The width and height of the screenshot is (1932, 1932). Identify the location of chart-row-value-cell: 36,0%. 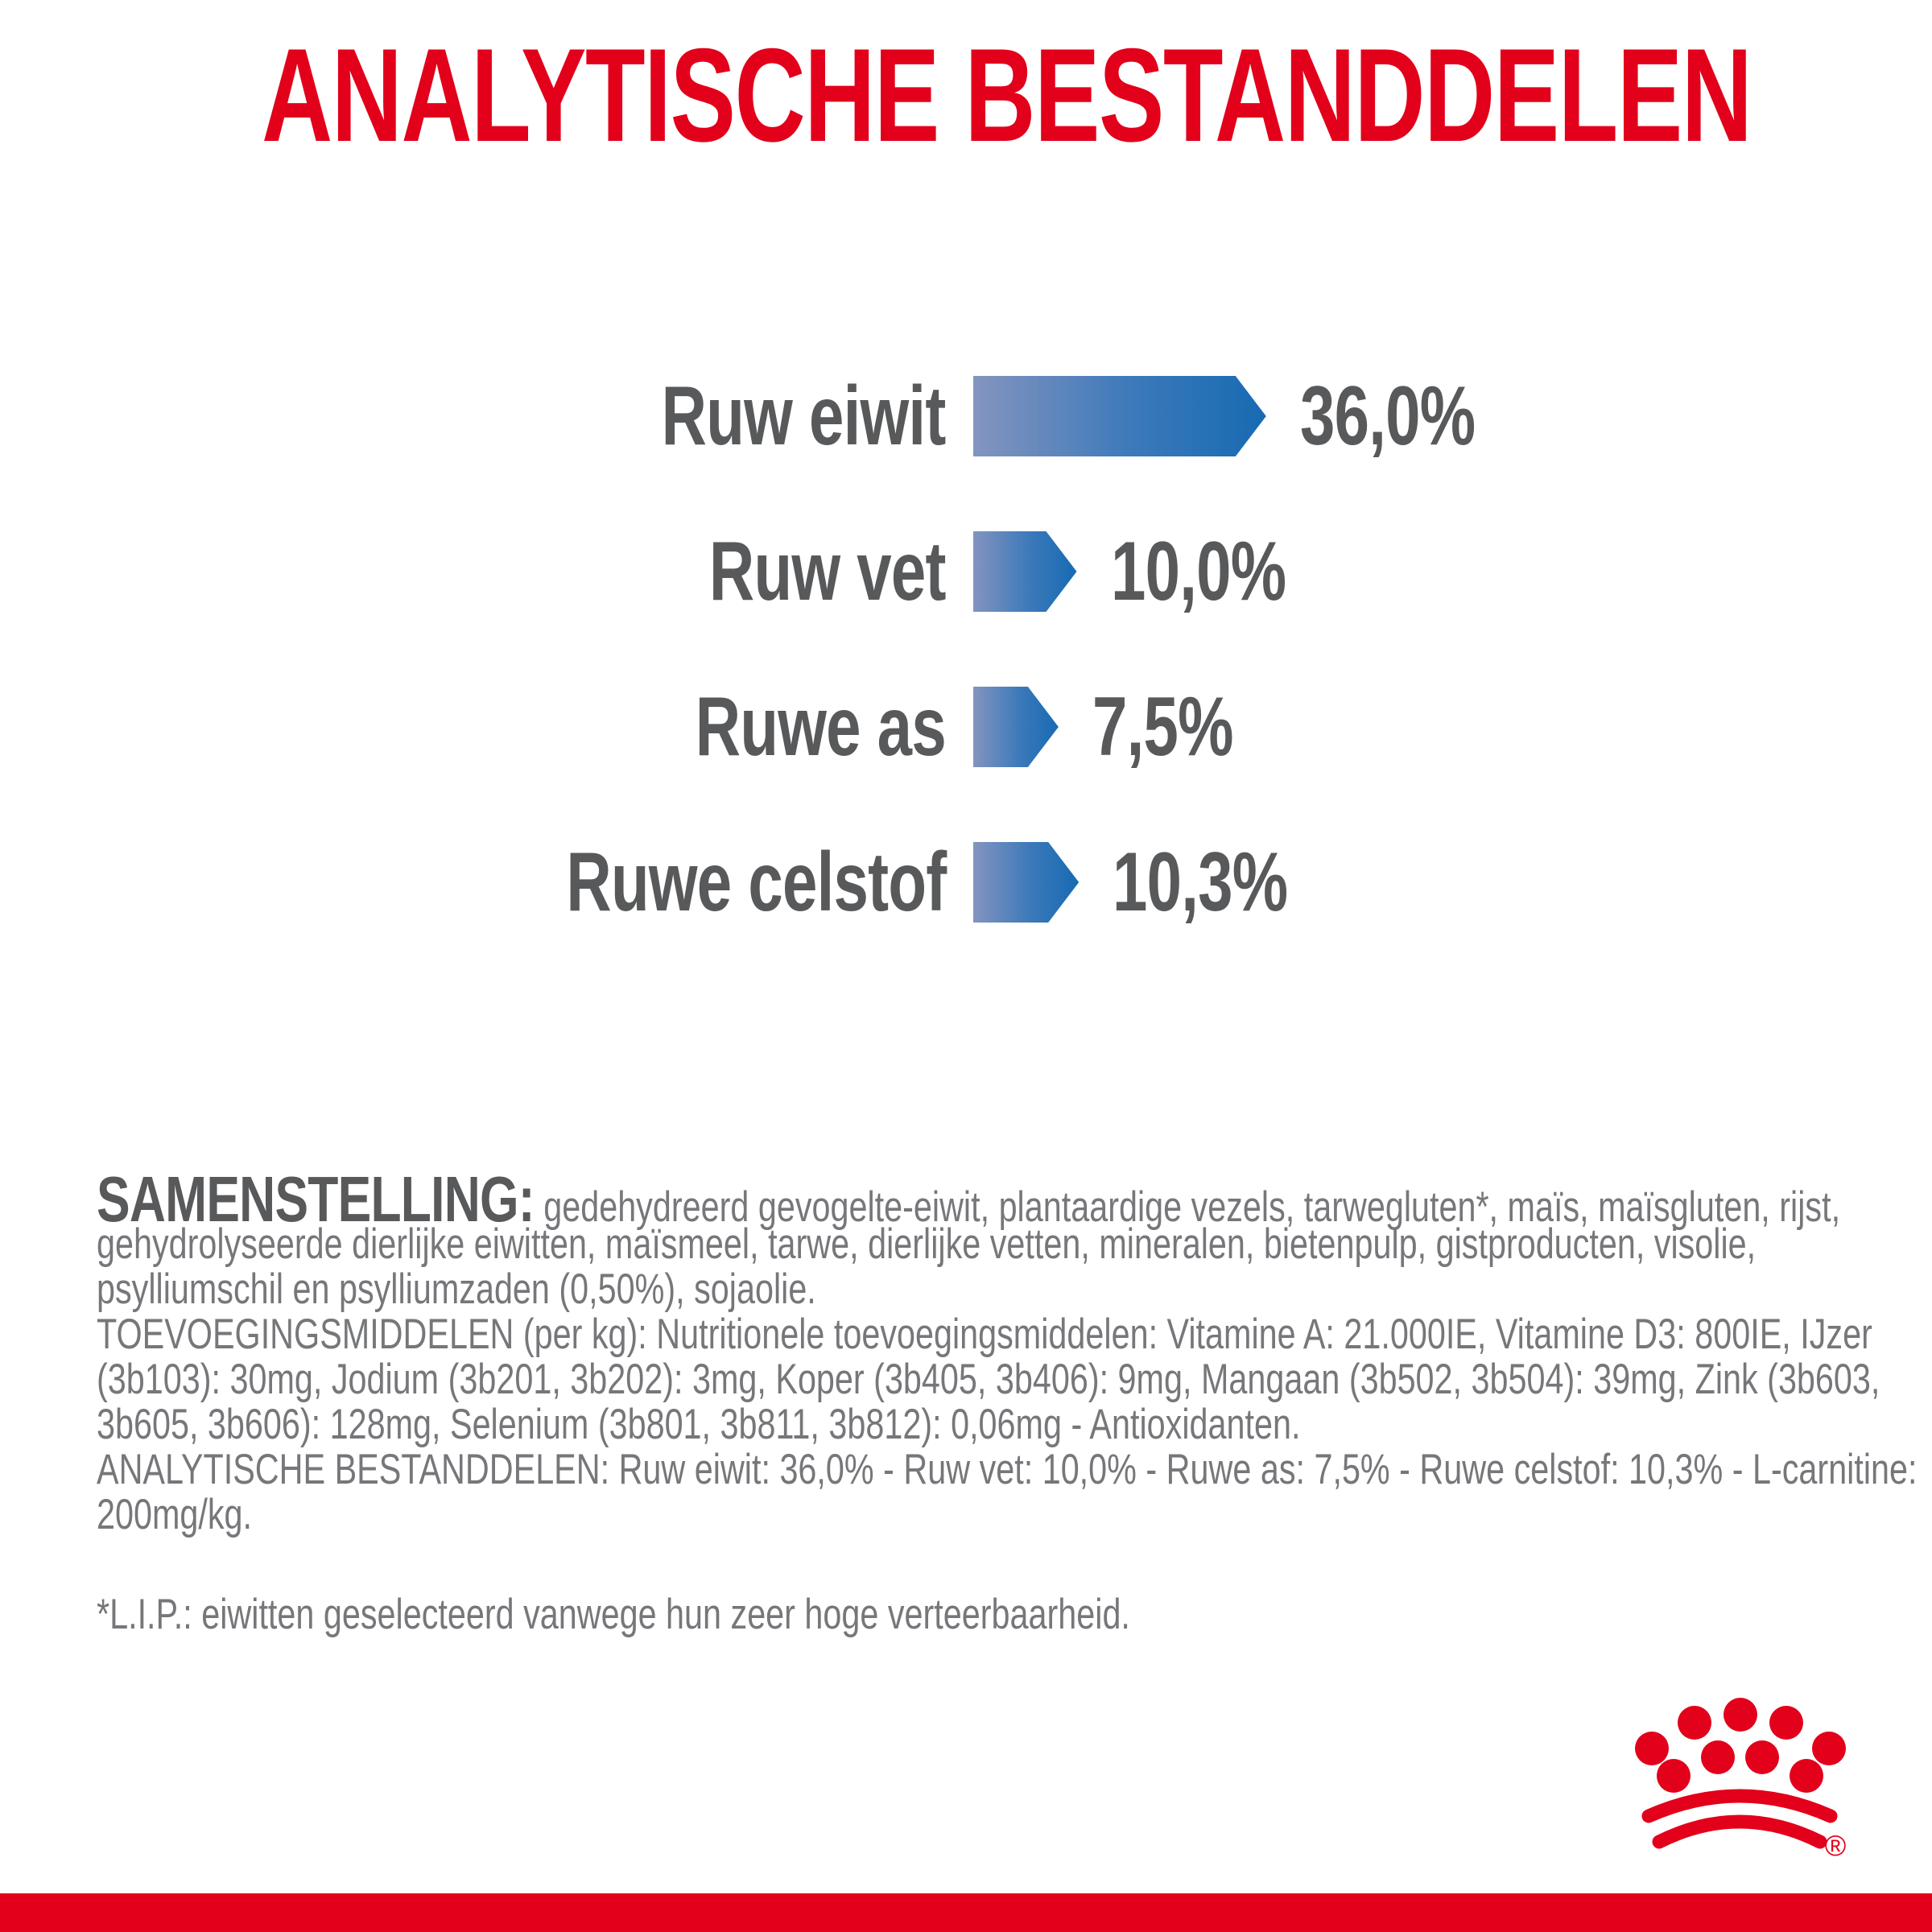
(1417, 416).